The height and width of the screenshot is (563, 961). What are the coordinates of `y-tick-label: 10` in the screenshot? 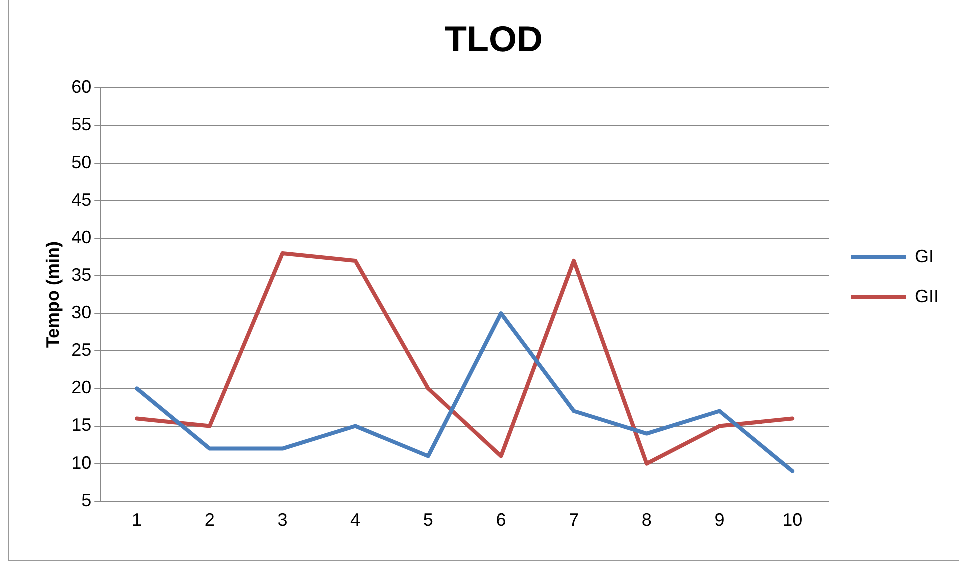 It's located at (82, 462).